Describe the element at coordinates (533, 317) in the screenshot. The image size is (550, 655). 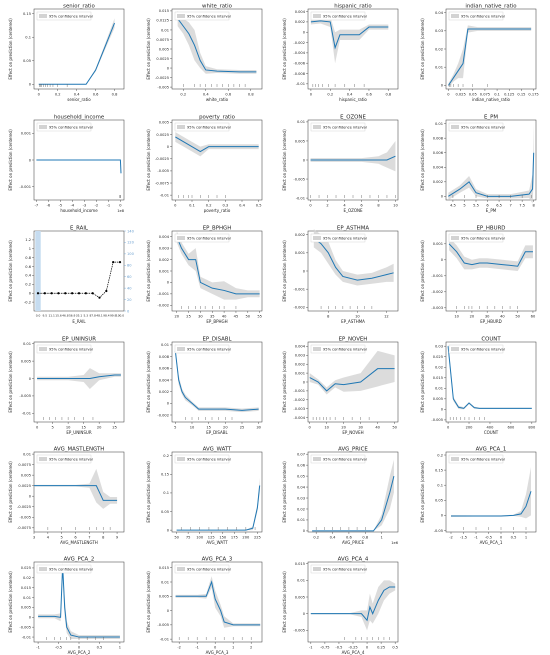
I see `x-tick-label: 60` at that location.